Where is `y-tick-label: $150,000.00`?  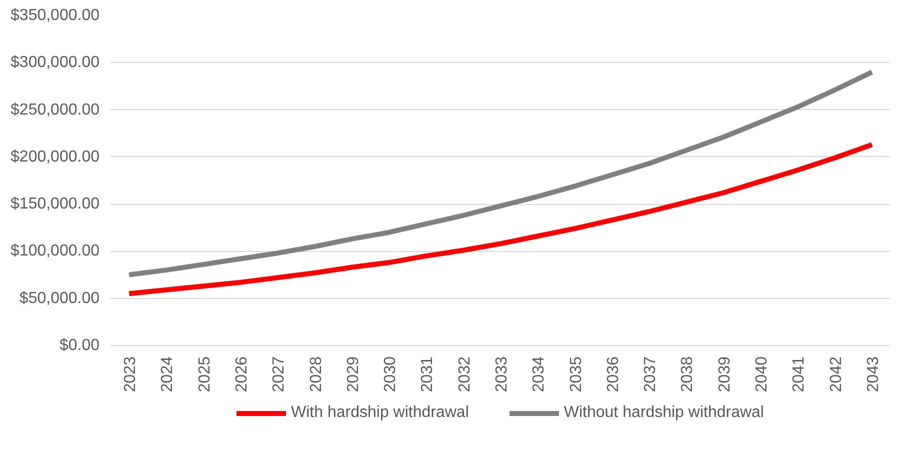
y-tick-label: $150,000.00 is located at coordinates (55, 204).